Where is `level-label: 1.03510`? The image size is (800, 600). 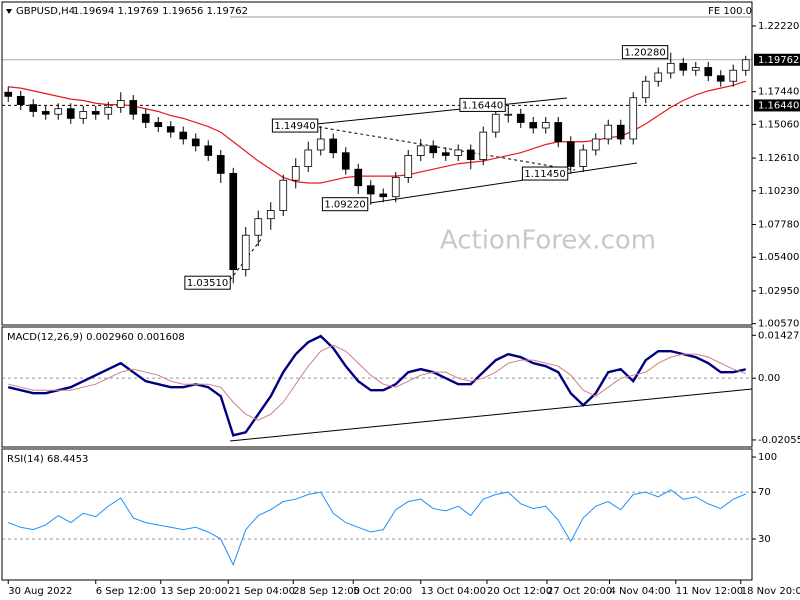 level-label: 1.03510 is located at coordinates (207, 283).